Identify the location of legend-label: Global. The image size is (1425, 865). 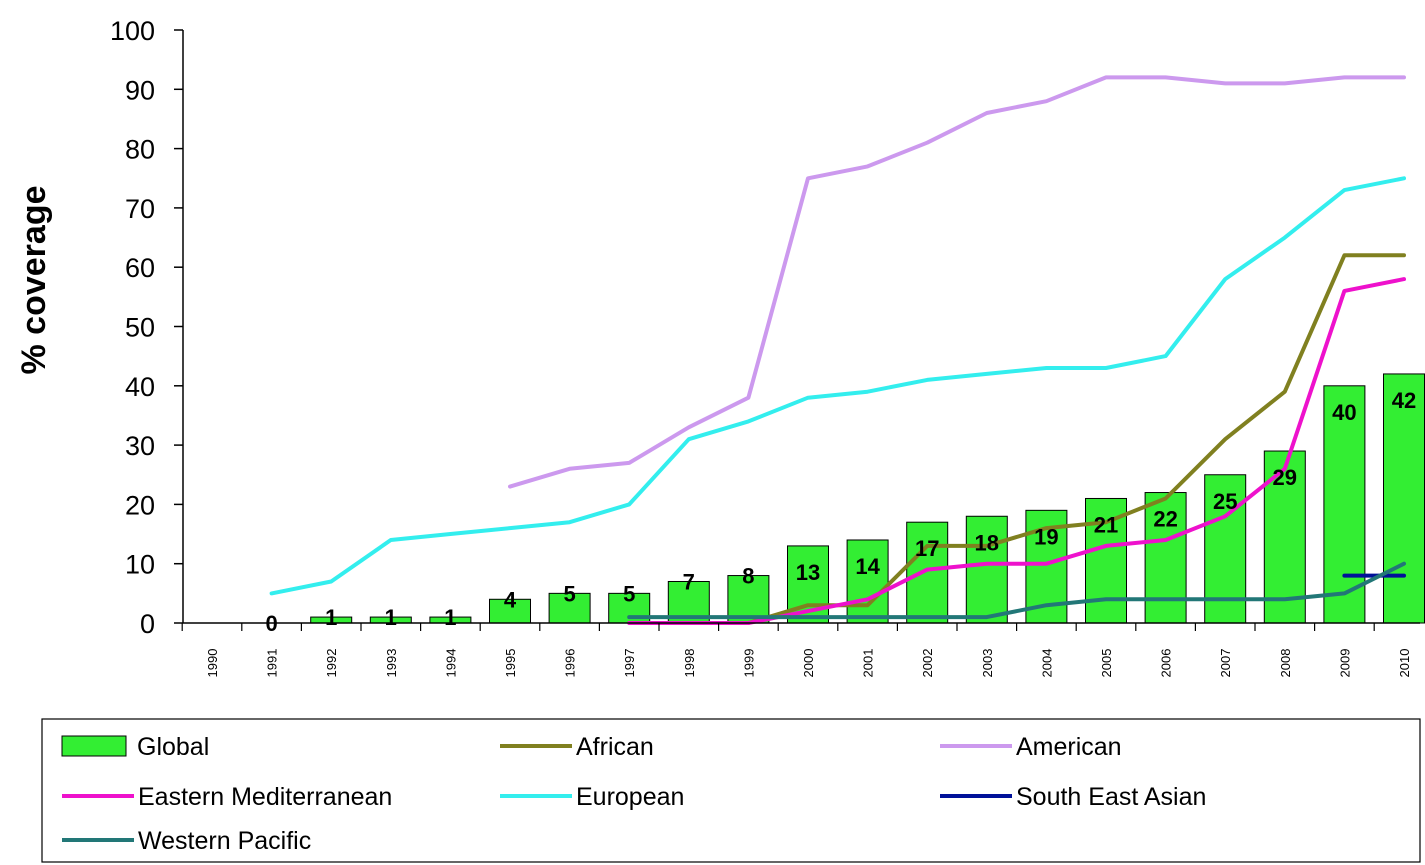
(173, 747).